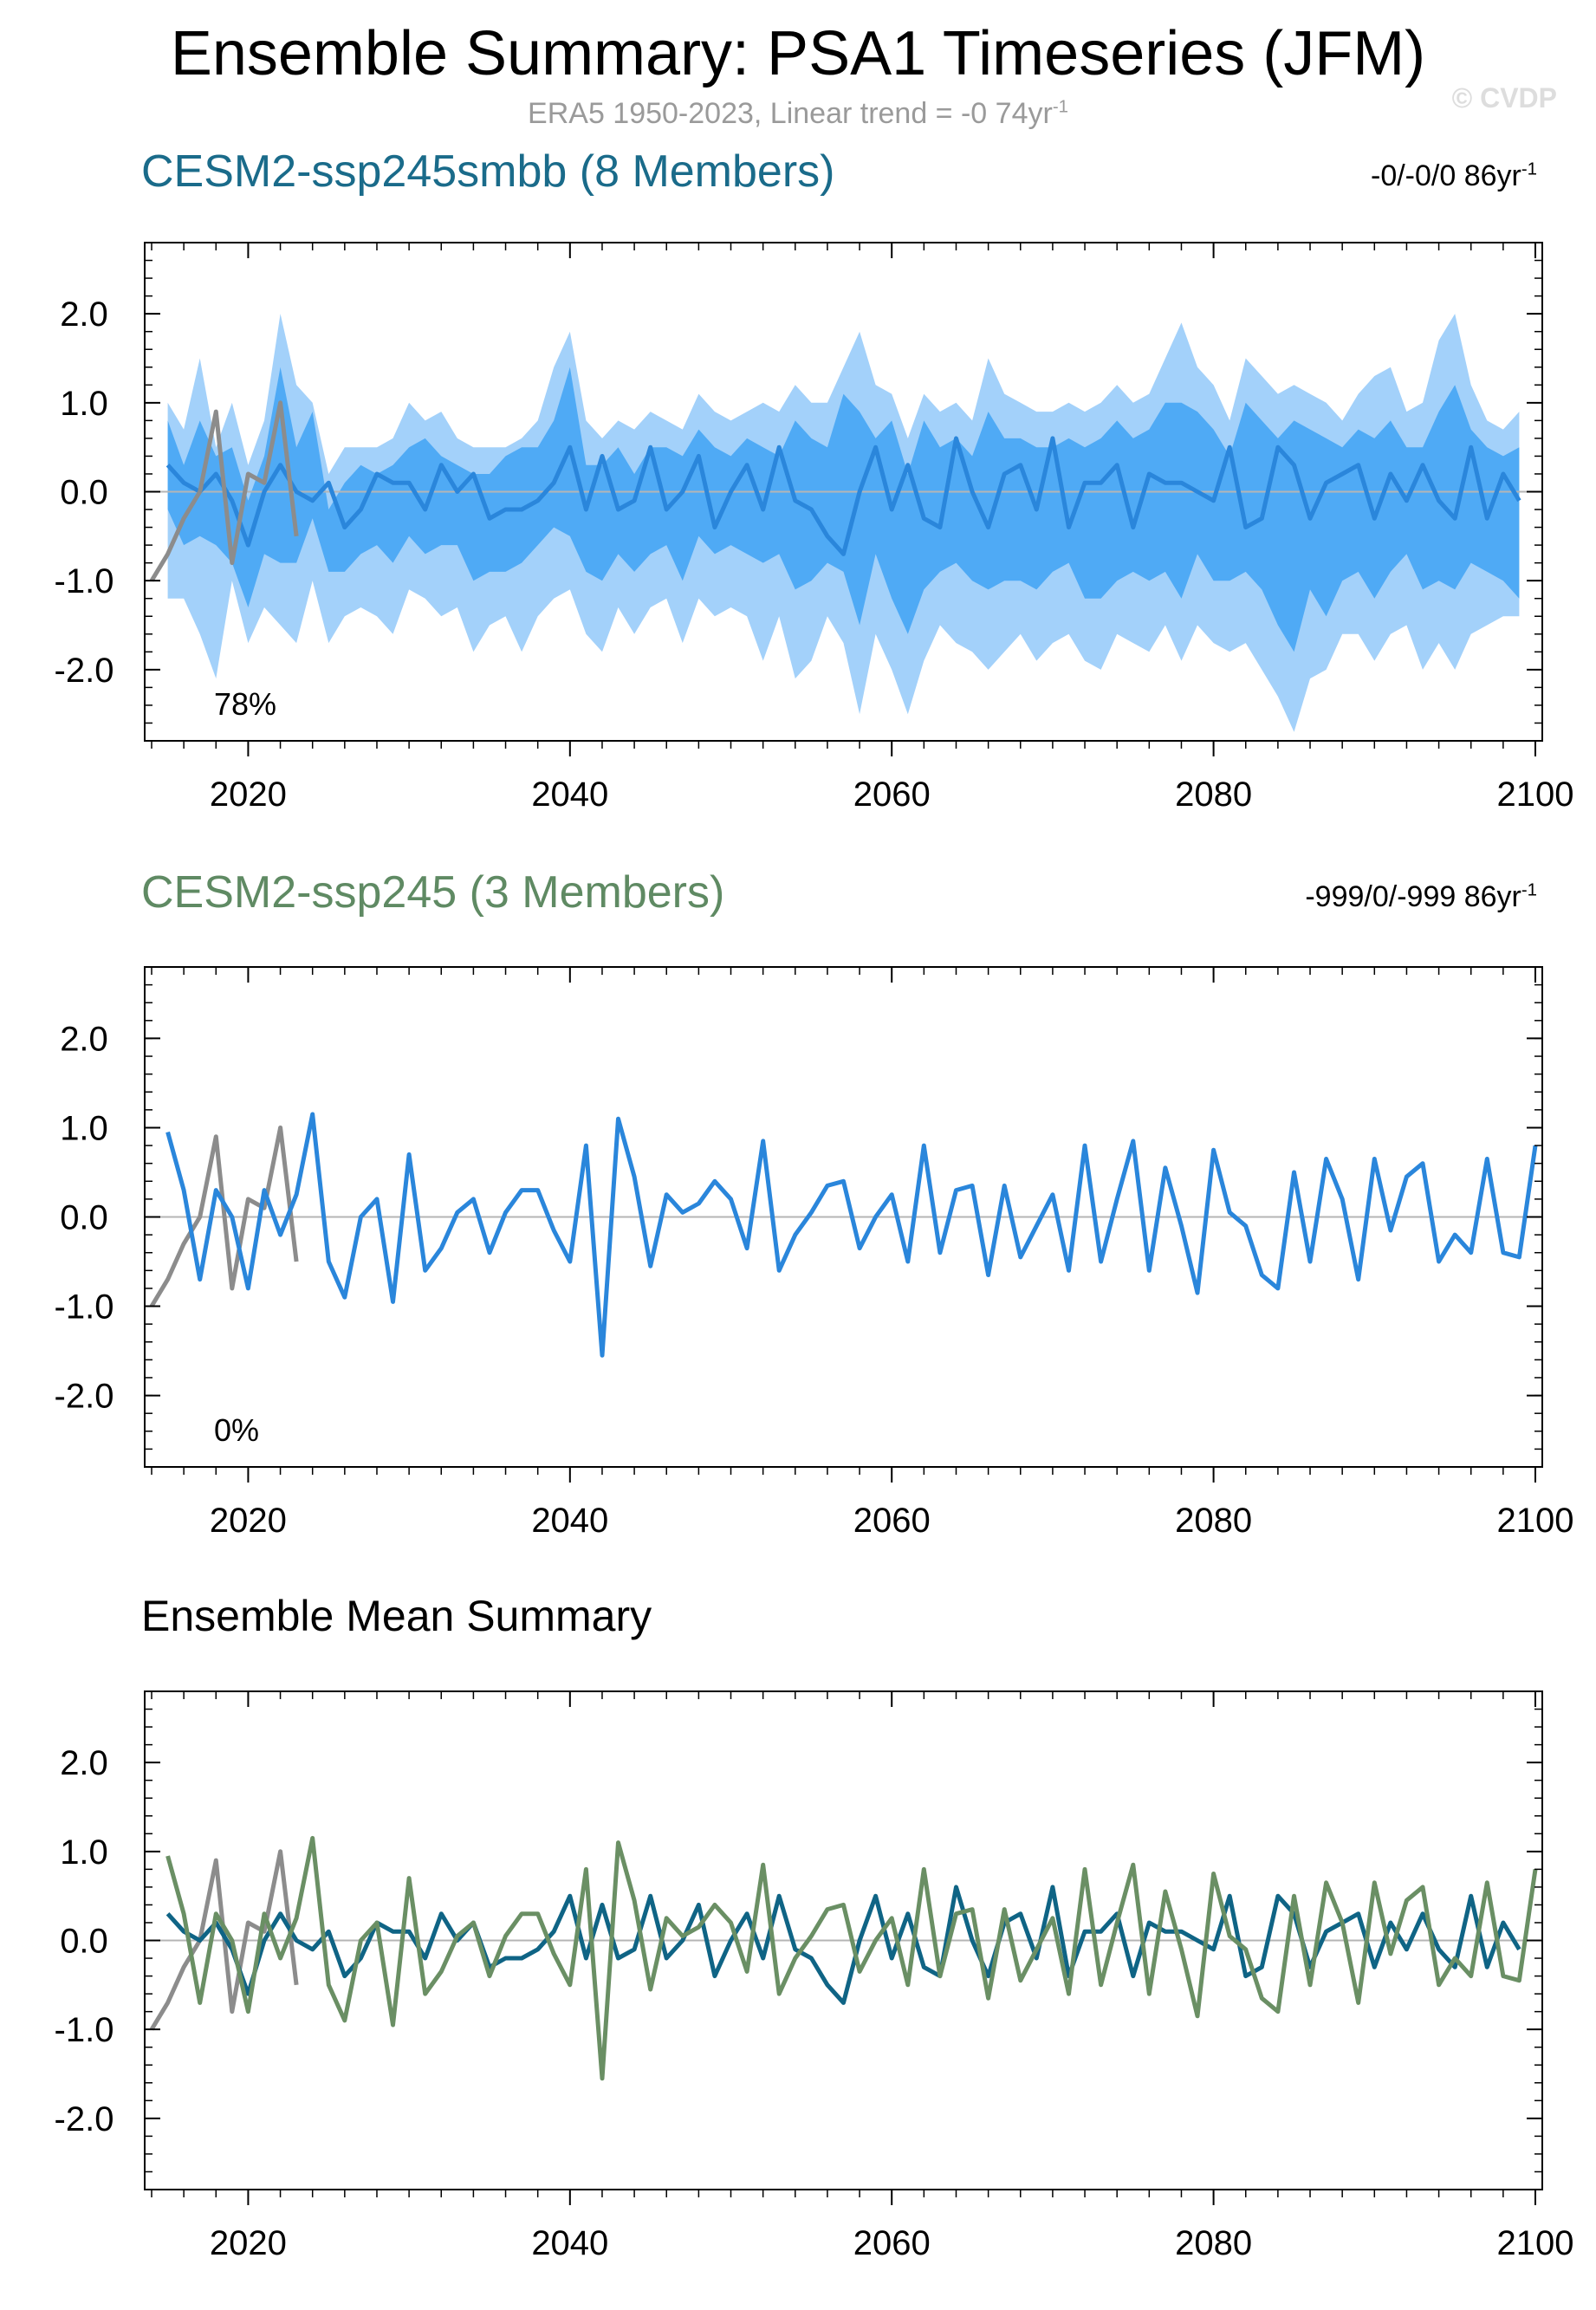 The height and width of the screenshot is (2310, 1596). What do you see at coordinates (396, 1616) in the screenshot?
I see `panel3-title: Ensemble Mean Summary` at bounding box center [396, 1616].